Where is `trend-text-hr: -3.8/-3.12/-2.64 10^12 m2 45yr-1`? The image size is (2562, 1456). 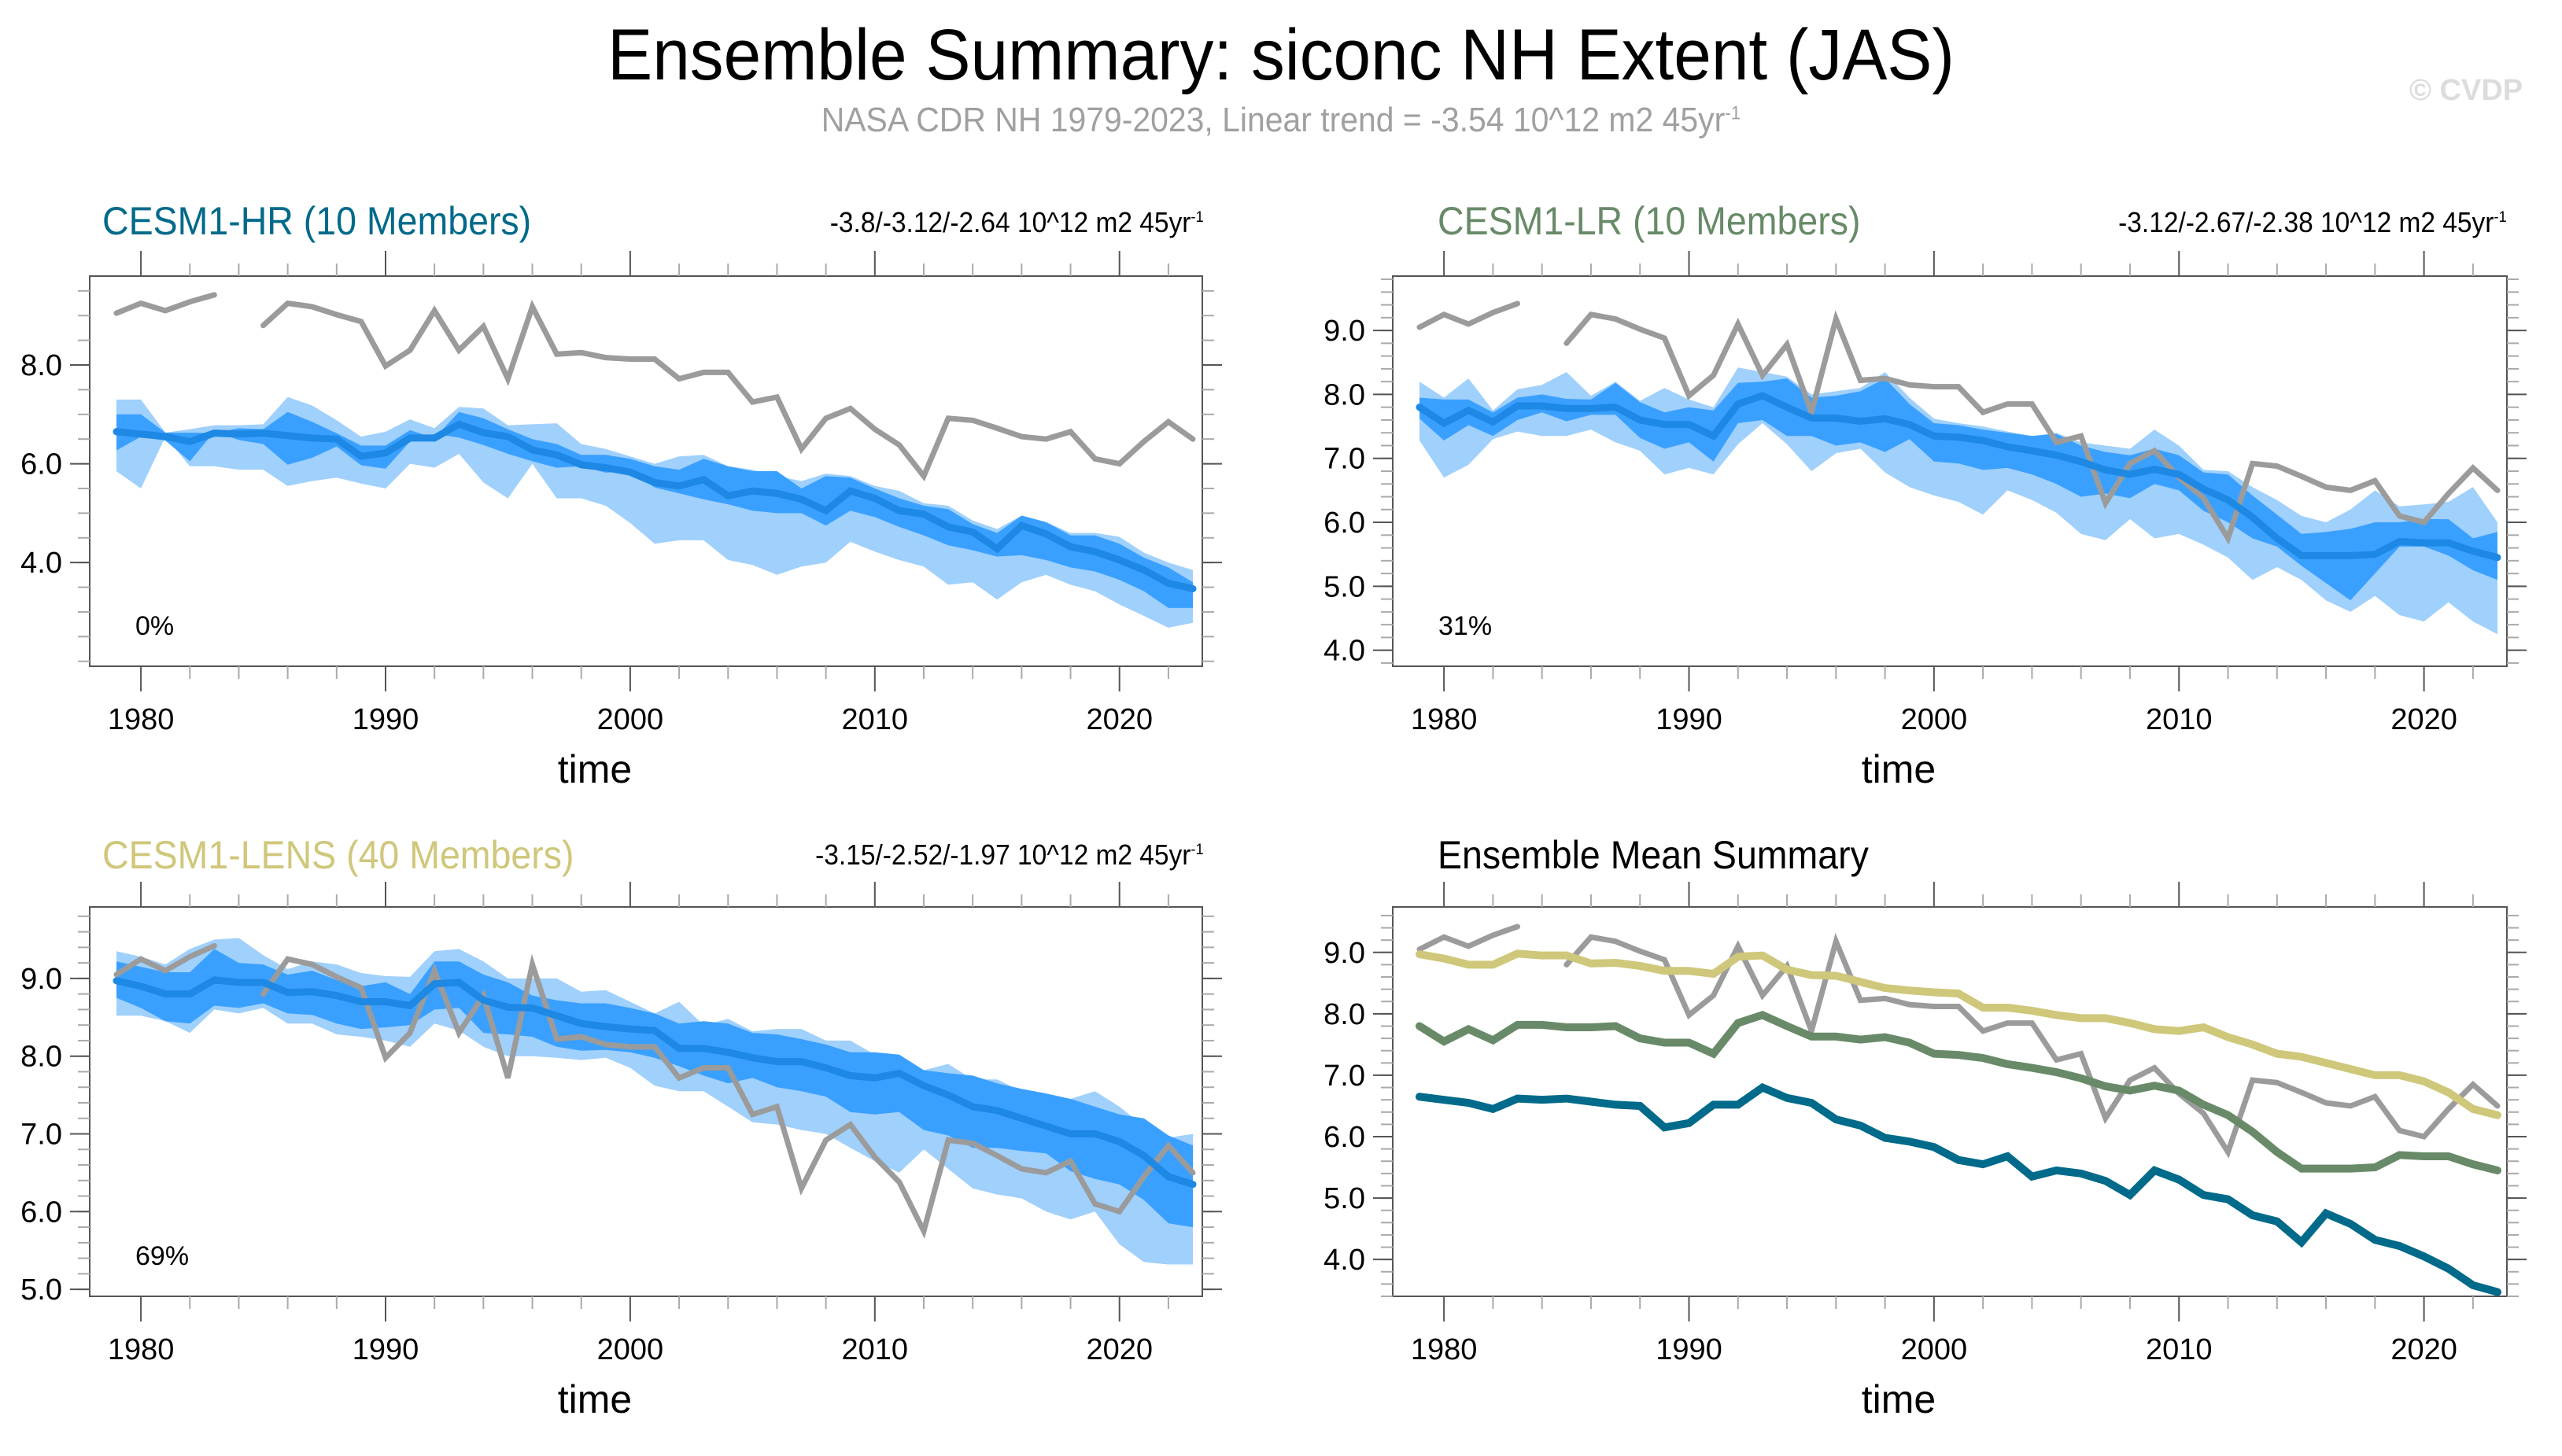 trend-text-hr: -3.8/-3.12/-2.64 10^12 m2 45yr-1 is located at coordinates (1017, 222).